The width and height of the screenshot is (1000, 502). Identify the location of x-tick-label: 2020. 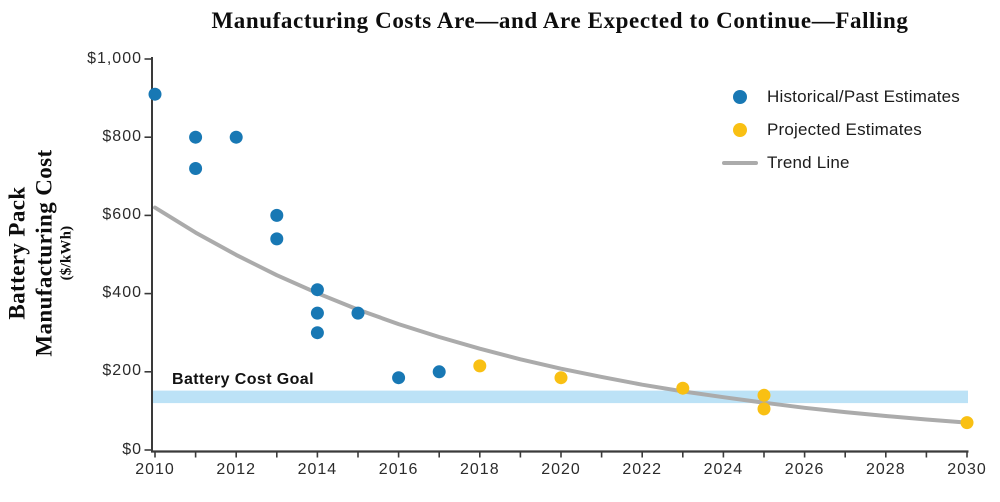
(561, 469).